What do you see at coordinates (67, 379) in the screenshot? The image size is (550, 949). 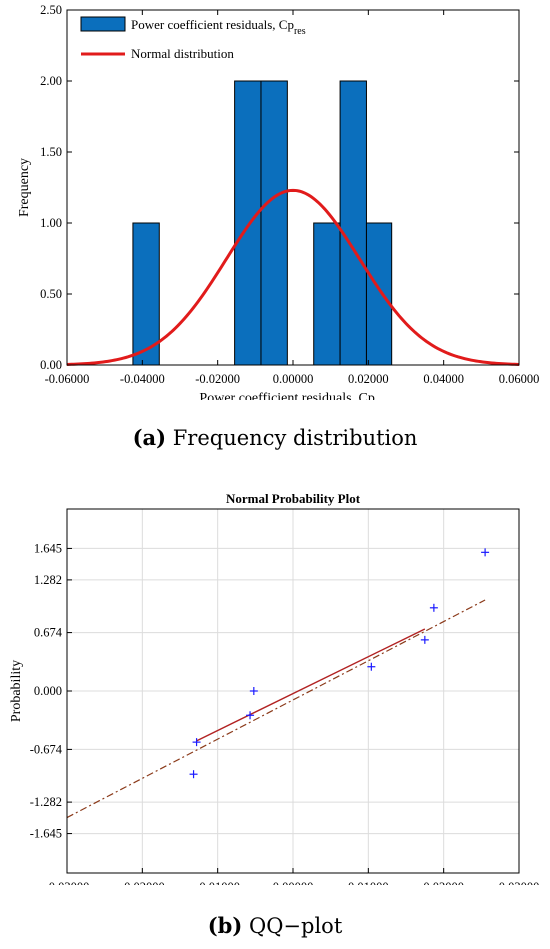 I see `x-tick-label: -0.06000` at bounding box center [67, 379].